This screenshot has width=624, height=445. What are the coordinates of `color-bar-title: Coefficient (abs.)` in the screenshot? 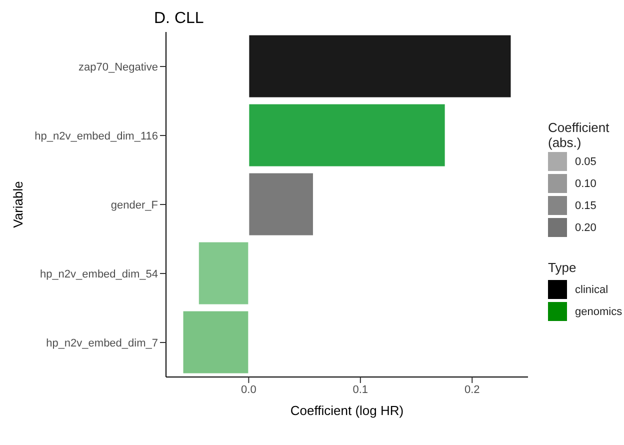 It's located at (579, 135).